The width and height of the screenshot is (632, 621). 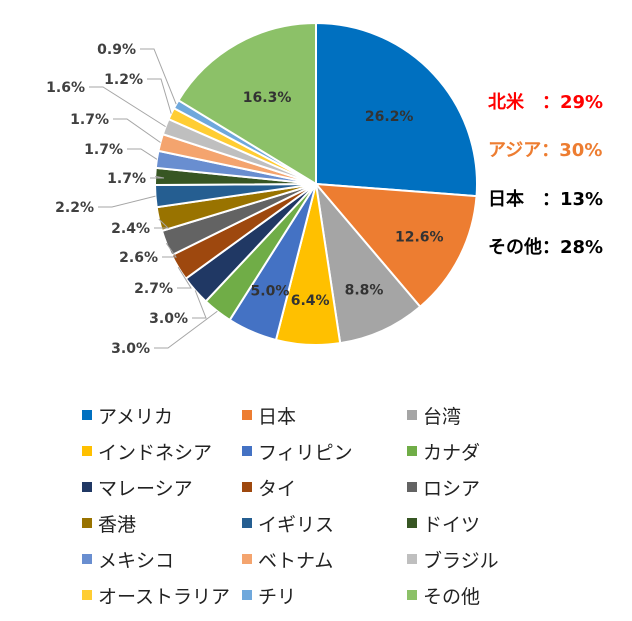 I want to click on legend-label: ドイツ, so click(x=452, y=524).